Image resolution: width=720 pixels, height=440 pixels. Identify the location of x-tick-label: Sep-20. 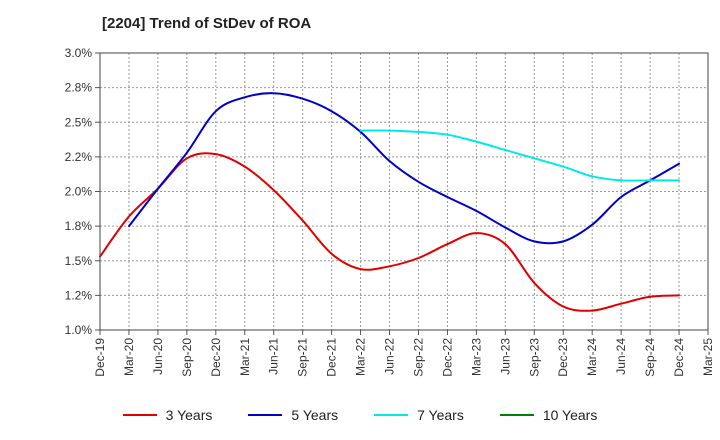
(187, 357).